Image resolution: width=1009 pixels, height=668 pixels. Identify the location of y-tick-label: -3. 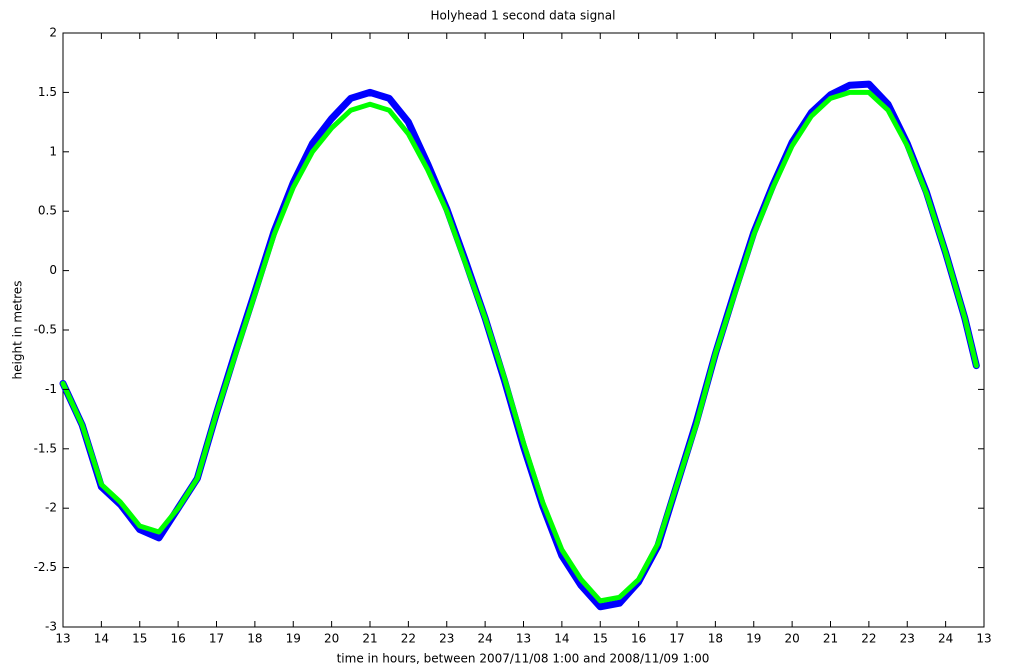
(51, 627).